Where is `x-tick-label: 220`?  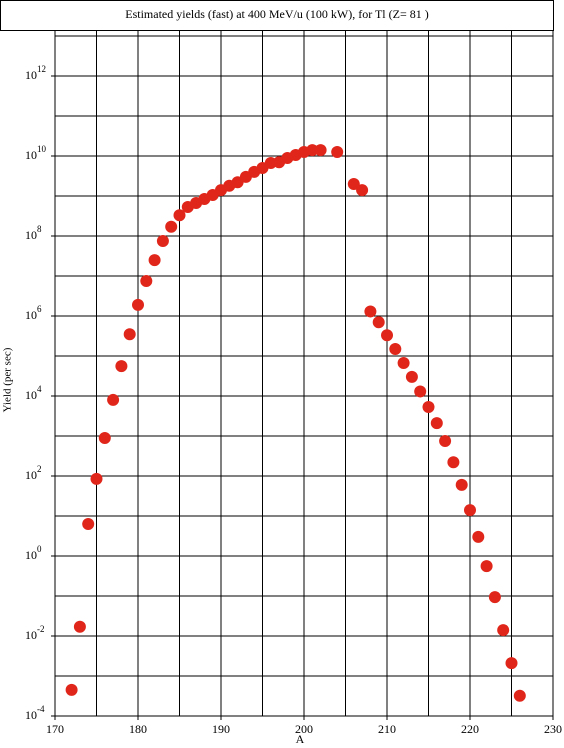 x-tick-label: 220 is located at coordinates (470, 729).